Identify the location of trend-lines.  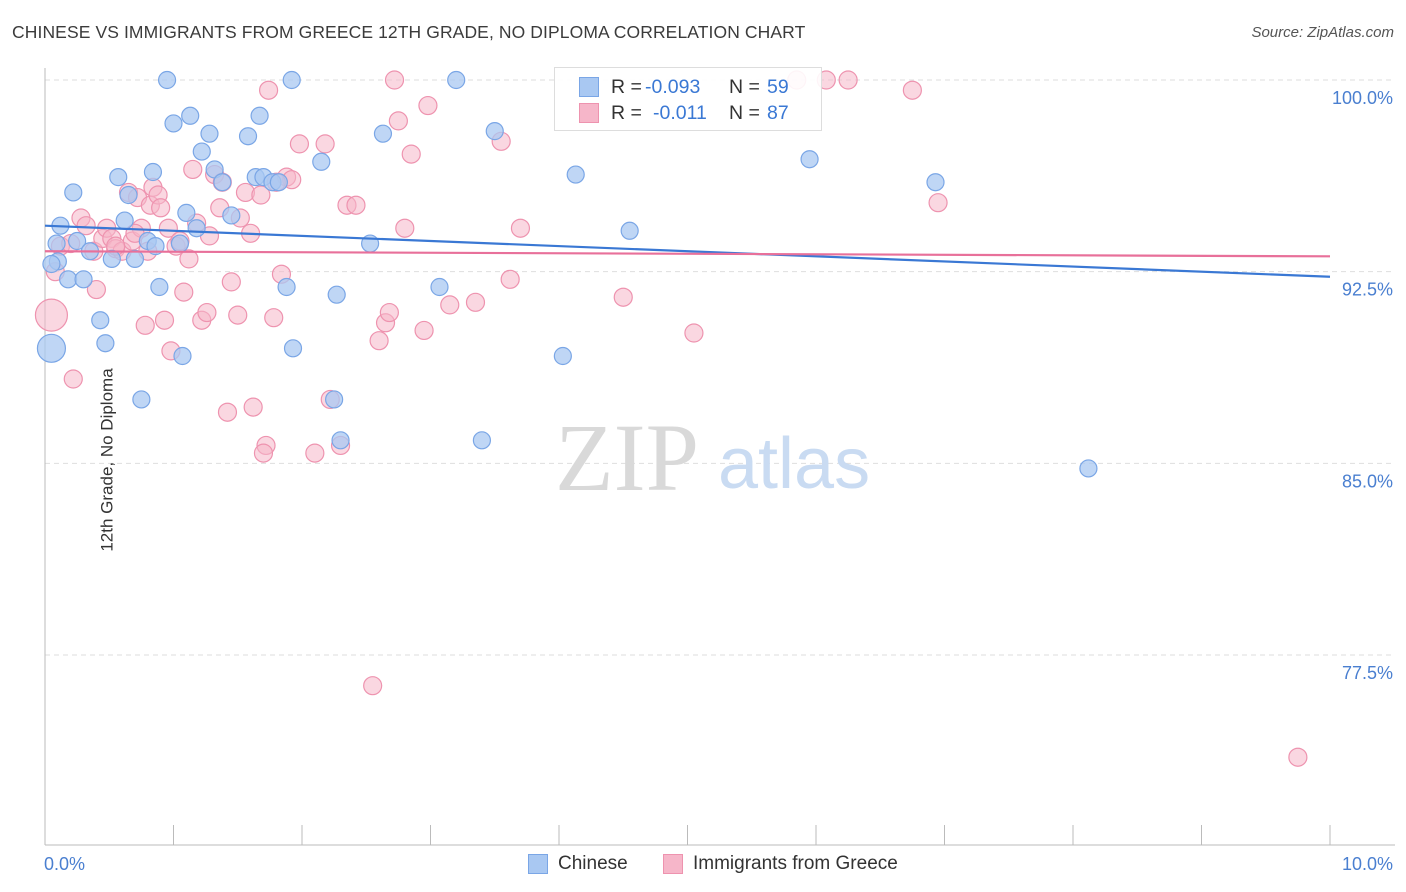
(687, 251).